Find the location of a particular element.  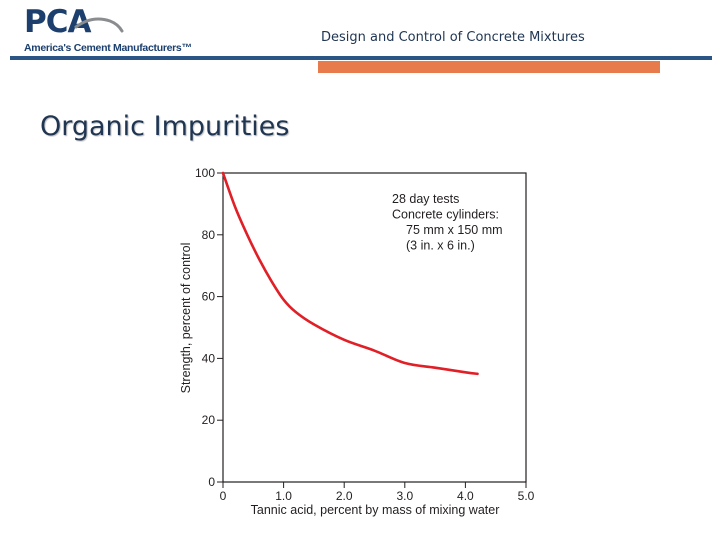

annotation-line: 75 mm x 150 mm is located at coordinates (454, 230).